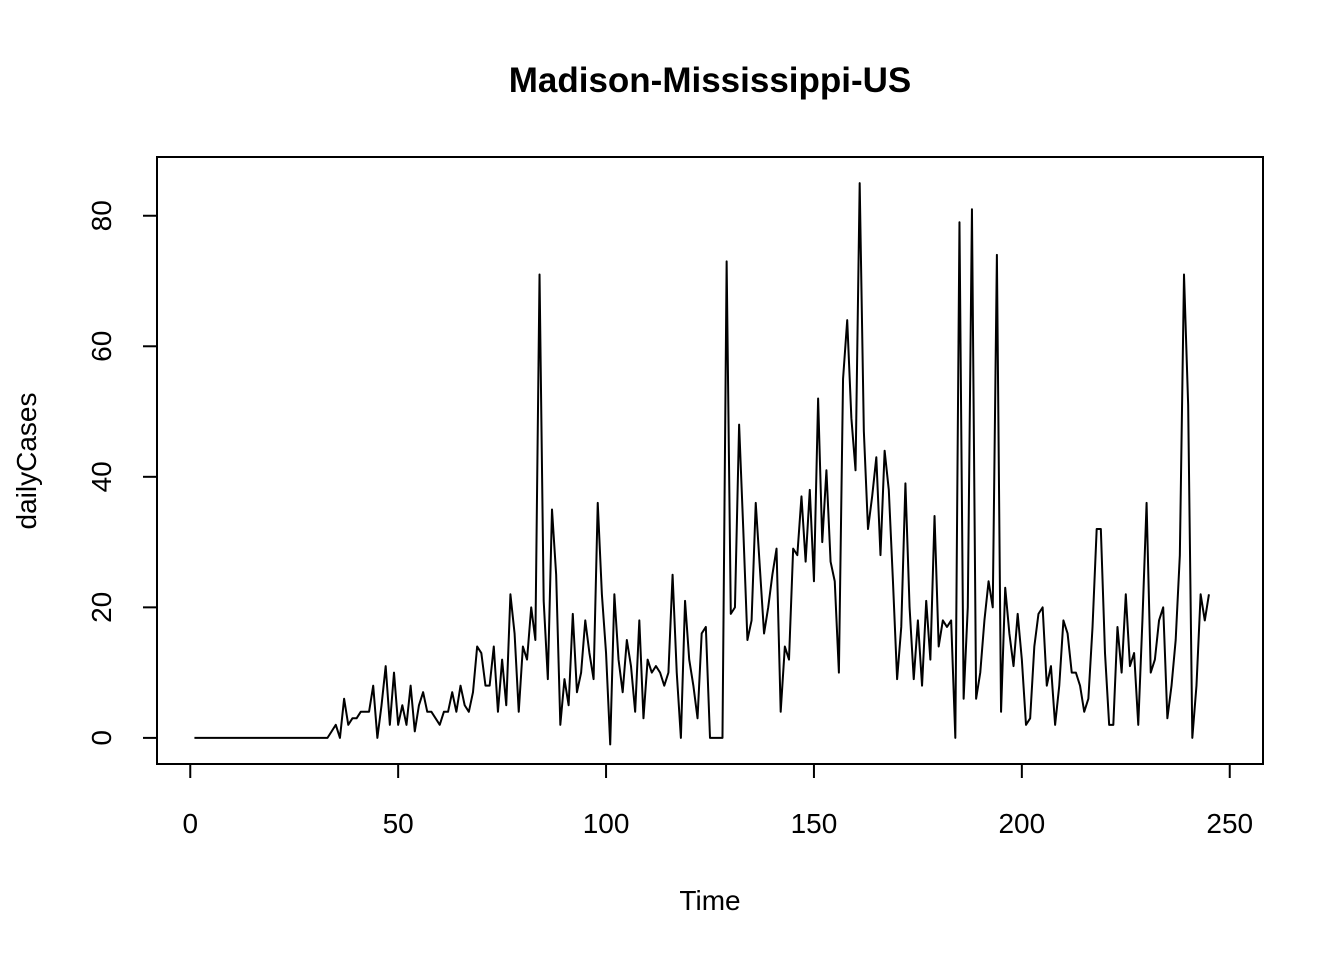  I want to click on x-tick-label: 250, so click(1229, 823).